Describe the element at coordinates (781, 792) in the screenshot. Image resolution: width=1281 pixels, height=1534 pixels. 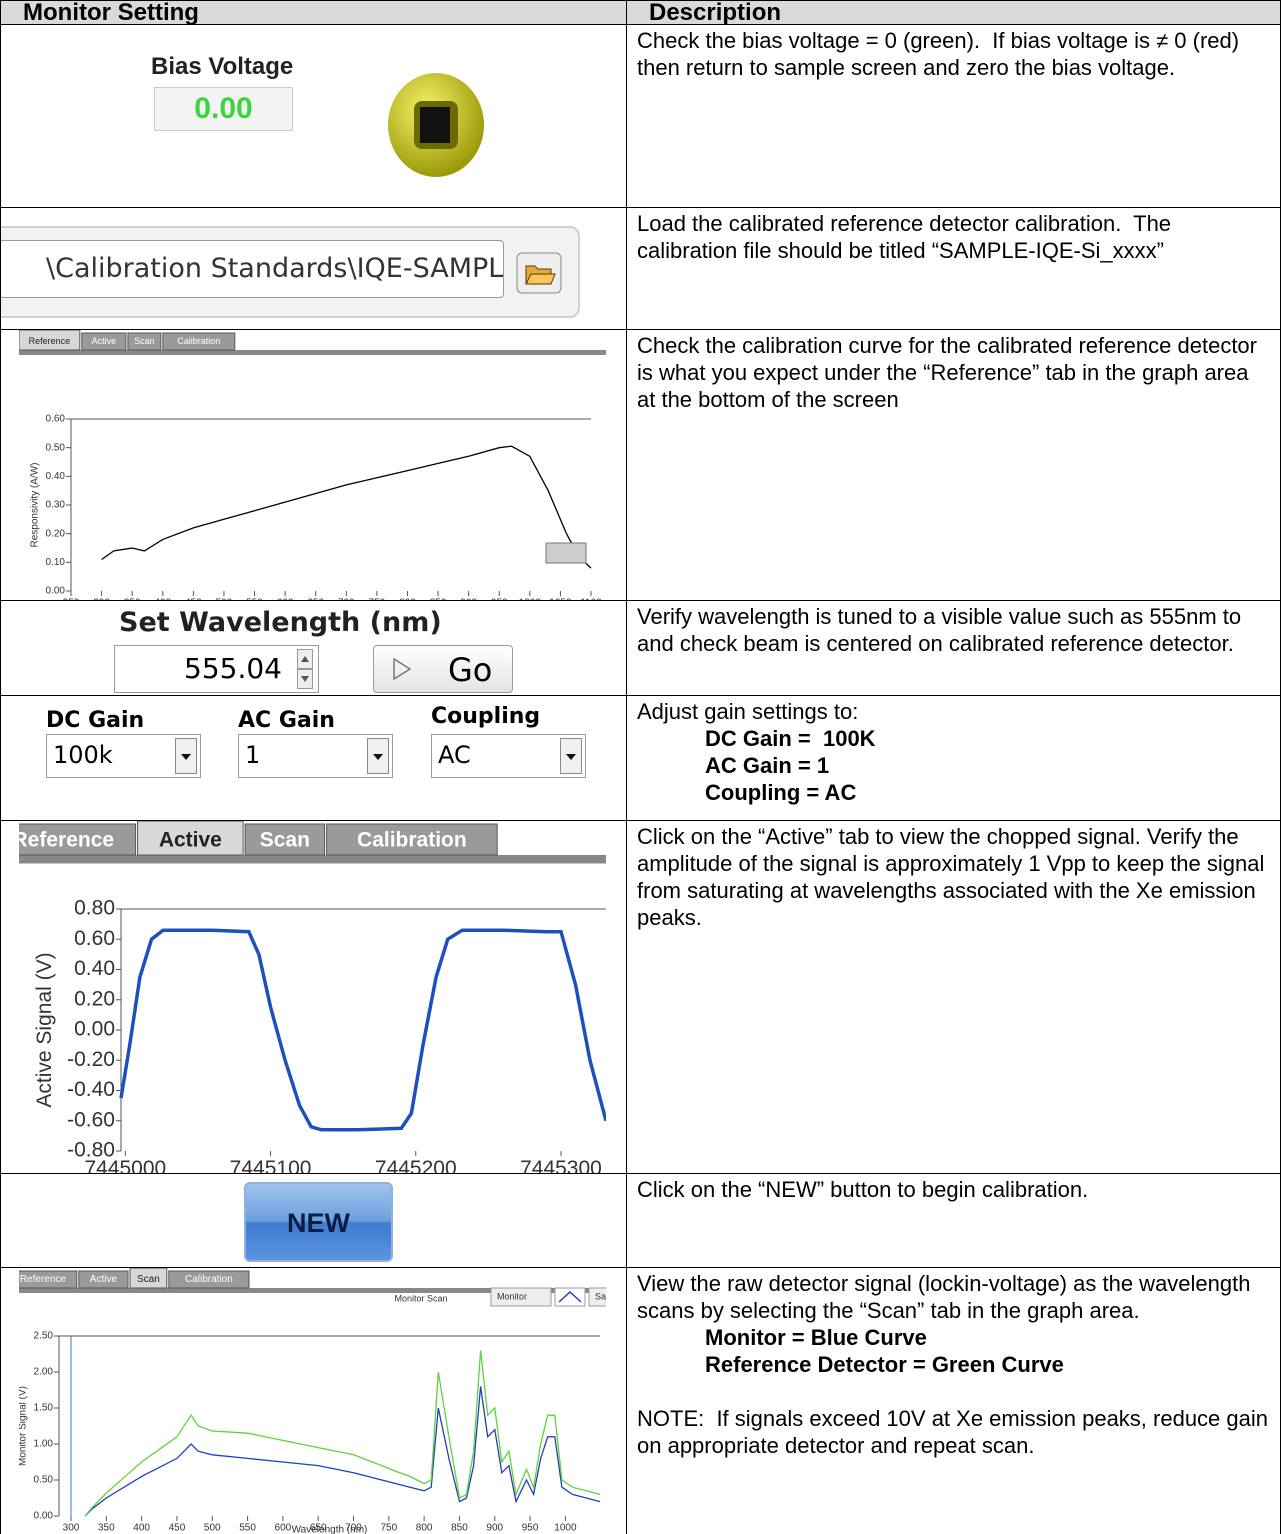
I see `description-line: Coupling = AC` at that location.